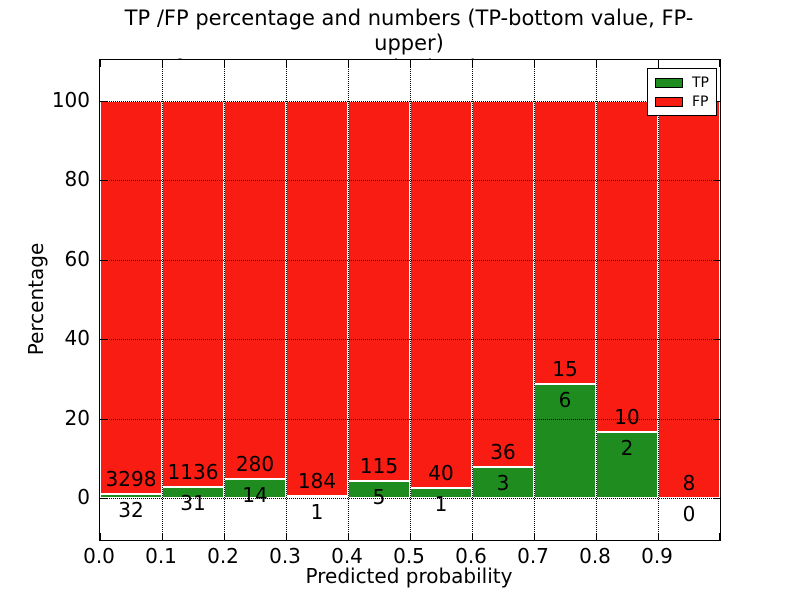  Describe the element at coordinates (70, 99) in the screenshot. I see `y-tick-label: 100` at that location.